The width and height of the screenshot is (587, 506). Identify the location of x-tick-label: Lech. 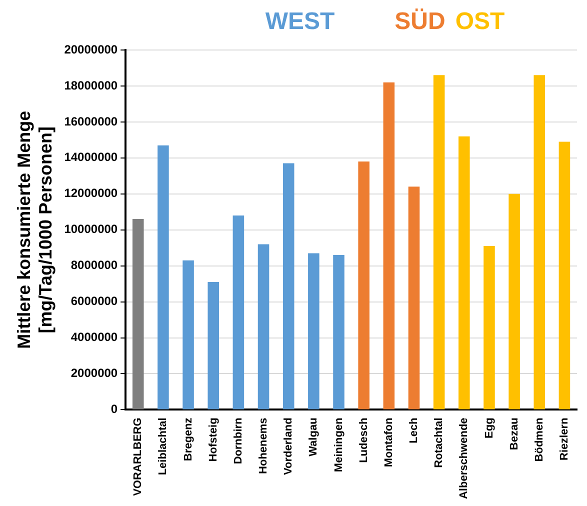
(414, 430).